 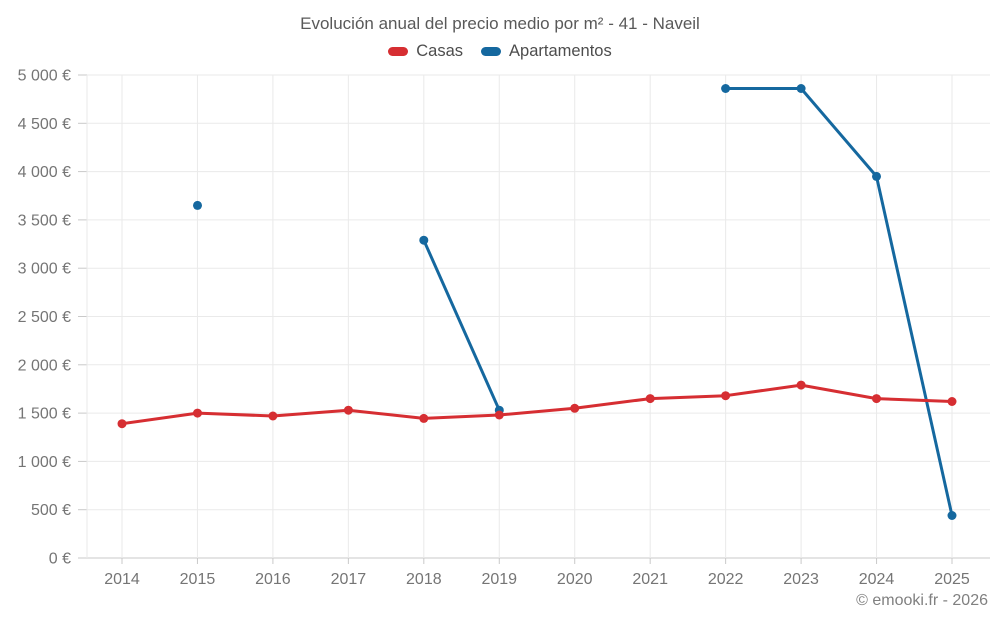 What do you see at coordinates (349, 579) in the screenshot?
I see `x-tick-label: 2017` at bounding box center [349, 579].